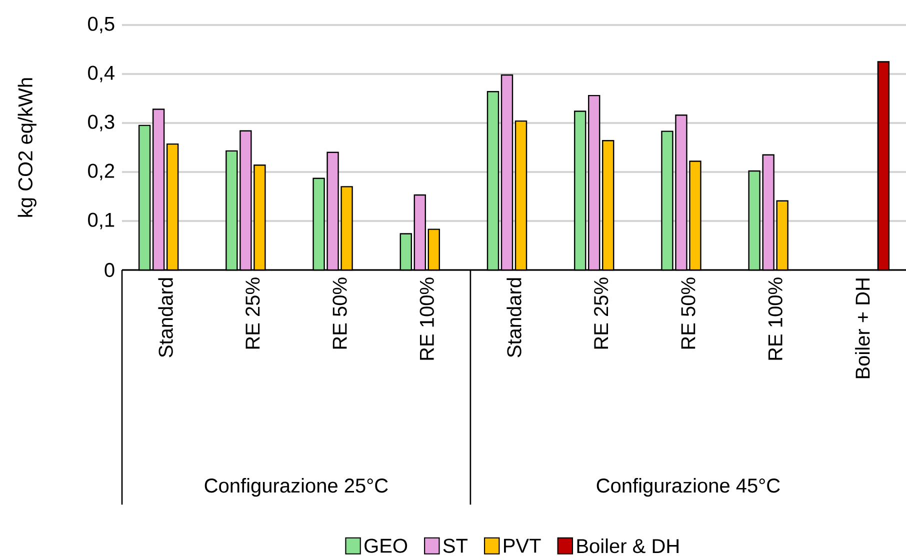  I want to click on legend-label: GEO, so click(386, 545).